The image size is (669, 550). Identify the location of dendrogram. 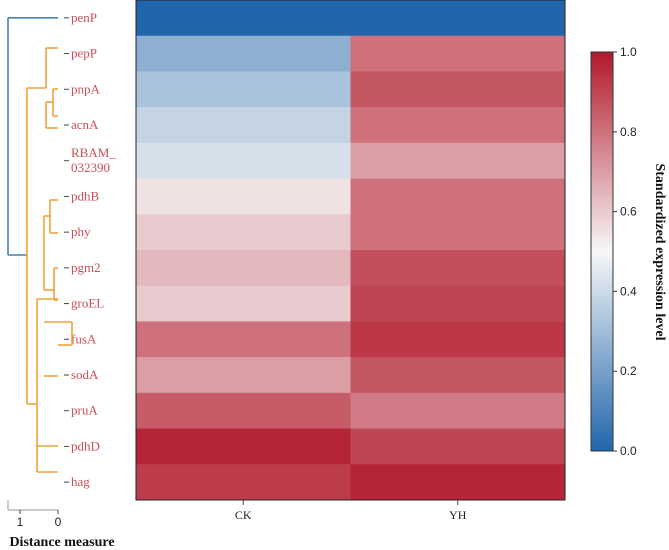
(40, 245).